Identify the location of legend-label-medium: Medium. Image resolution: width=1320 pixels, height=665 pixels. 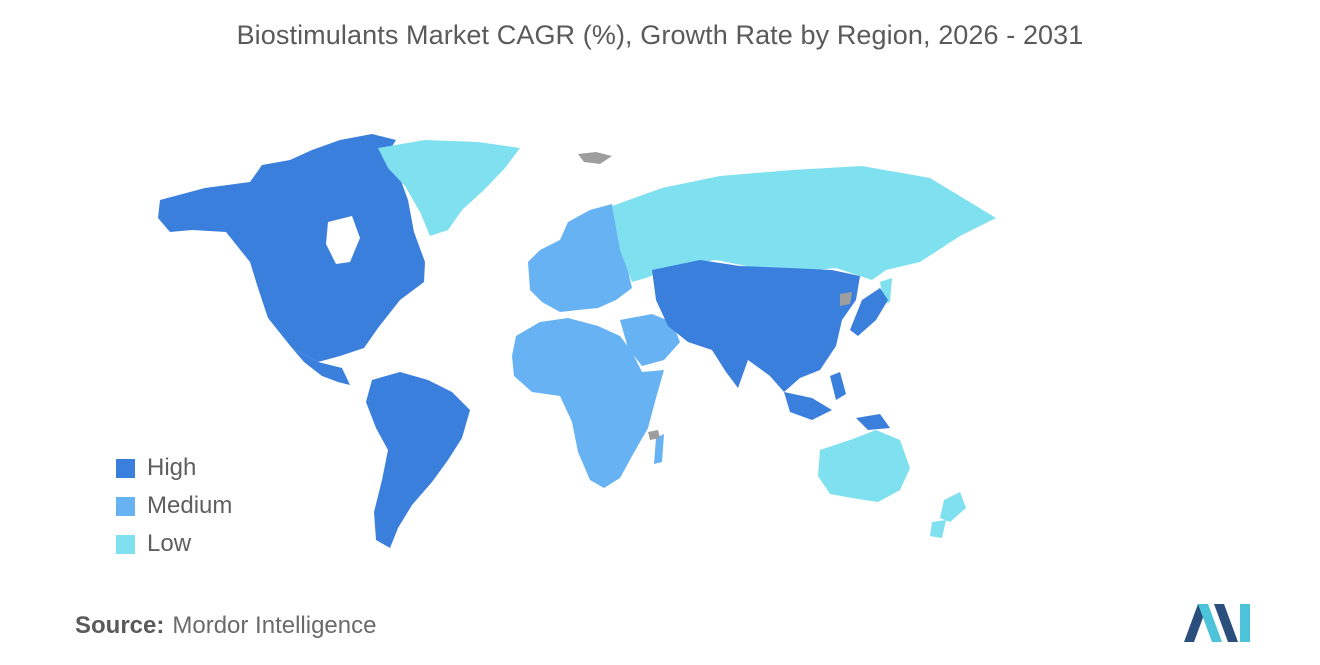
(190, 505).